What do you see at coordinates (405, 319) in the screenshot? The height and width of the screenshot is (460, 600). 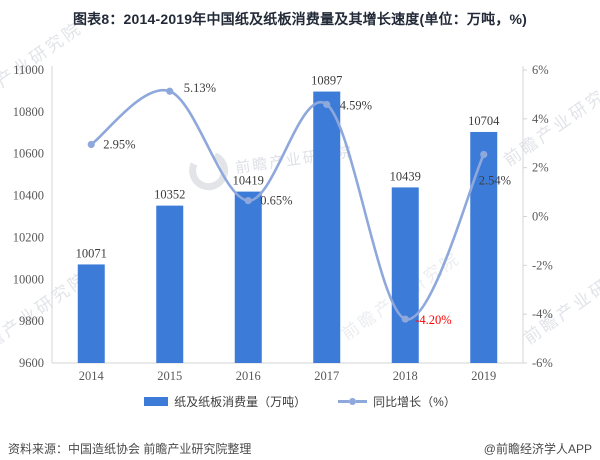 I see `growth-point-2018` at bounding box center [405, 319].